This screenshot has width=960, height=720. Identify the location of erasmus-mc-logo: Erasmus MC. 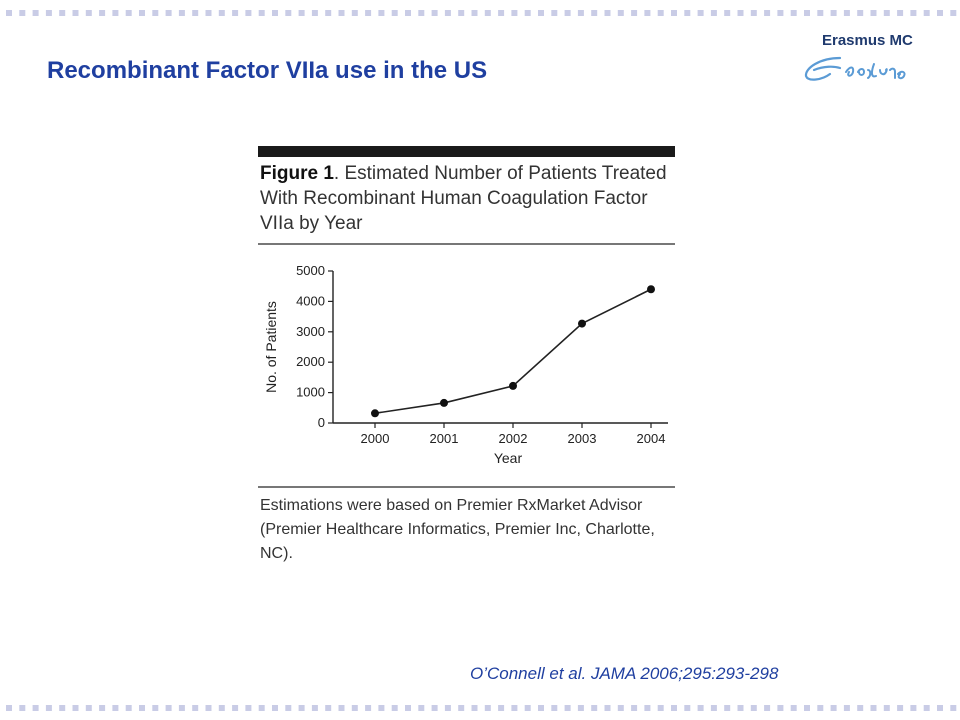
(870, 63).